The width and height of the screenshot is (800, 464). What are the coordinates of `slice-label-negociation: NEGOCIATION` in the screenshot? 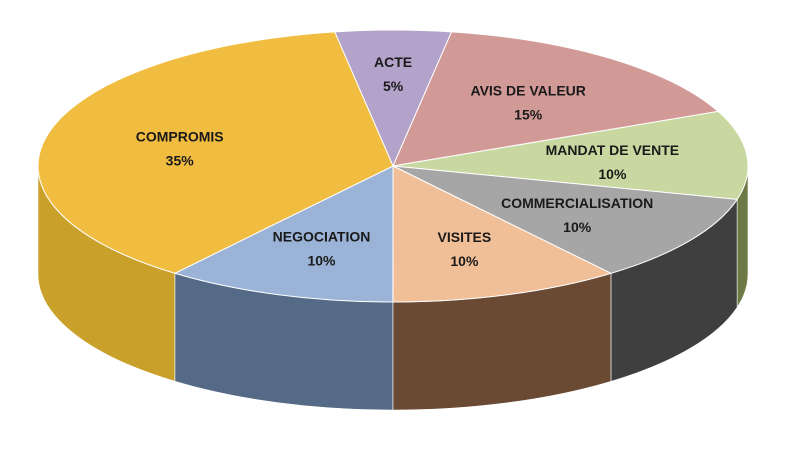 It's located at (322, 237).